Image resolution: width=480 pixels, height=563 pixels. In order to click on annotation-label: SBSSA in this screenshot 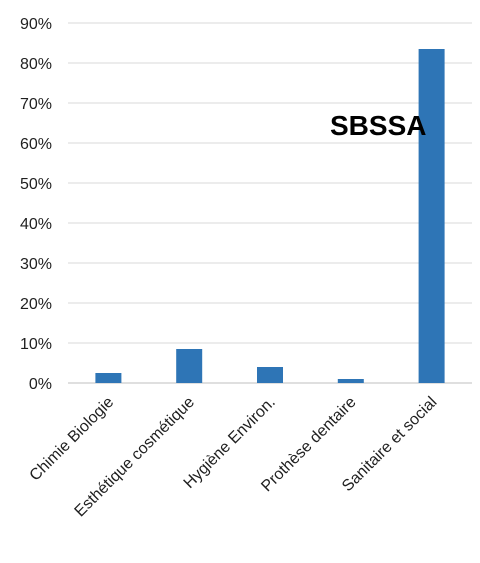, I will do `click(378, 125)`.